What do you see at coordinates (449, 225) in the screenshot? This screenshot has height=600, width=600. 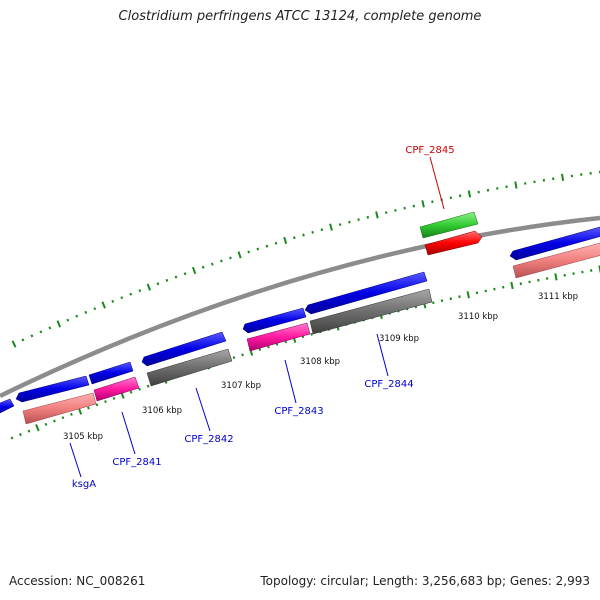 I see `green-feature` at bounding box center [449, 225].